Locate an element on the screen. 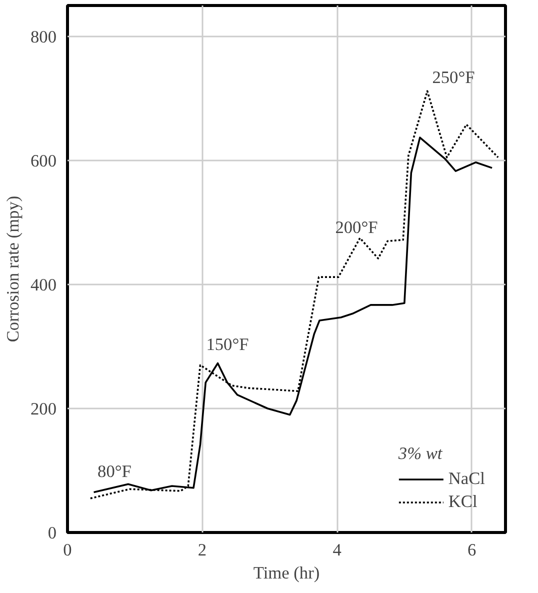 Image resolution: width=538 pixels, height=593 pixels. annotation: 200°F is located at coordinates (356, 227).